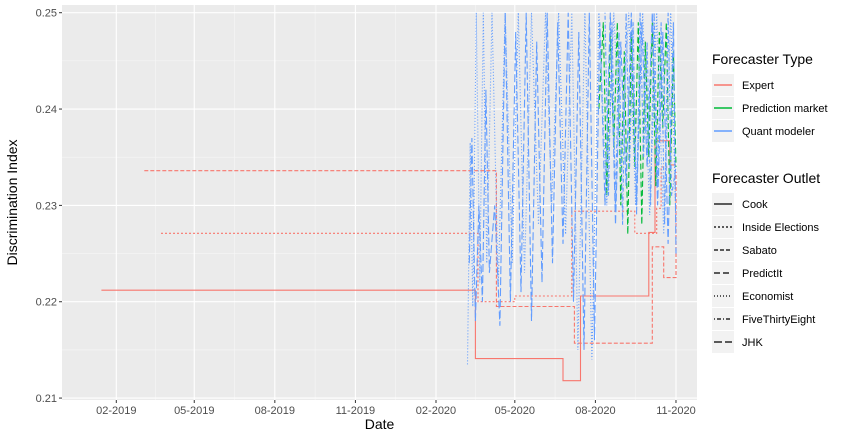 The height and width of the screenshot is (439, 850). What do you see at coordinates (380, 424) in the screenshot?
I see `x-axis-label: Date` at bounding box center [380, 424].